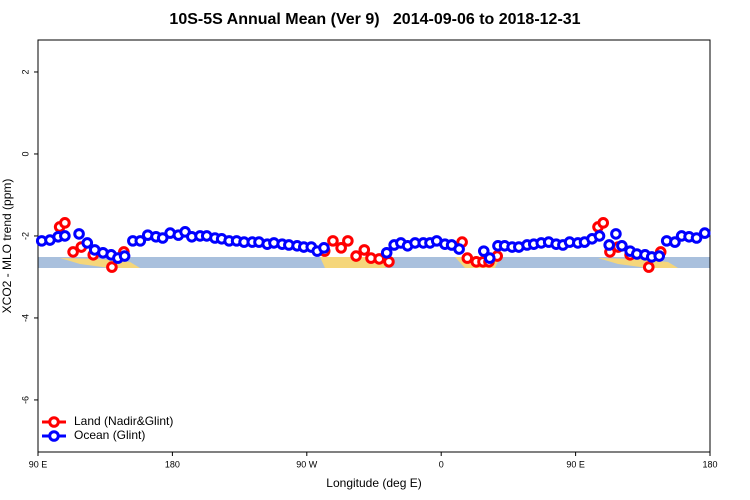 Image resolution: width=750 pixels, height=500 pixels. I want to click on y-tick-label: -4, so click(25, 318).